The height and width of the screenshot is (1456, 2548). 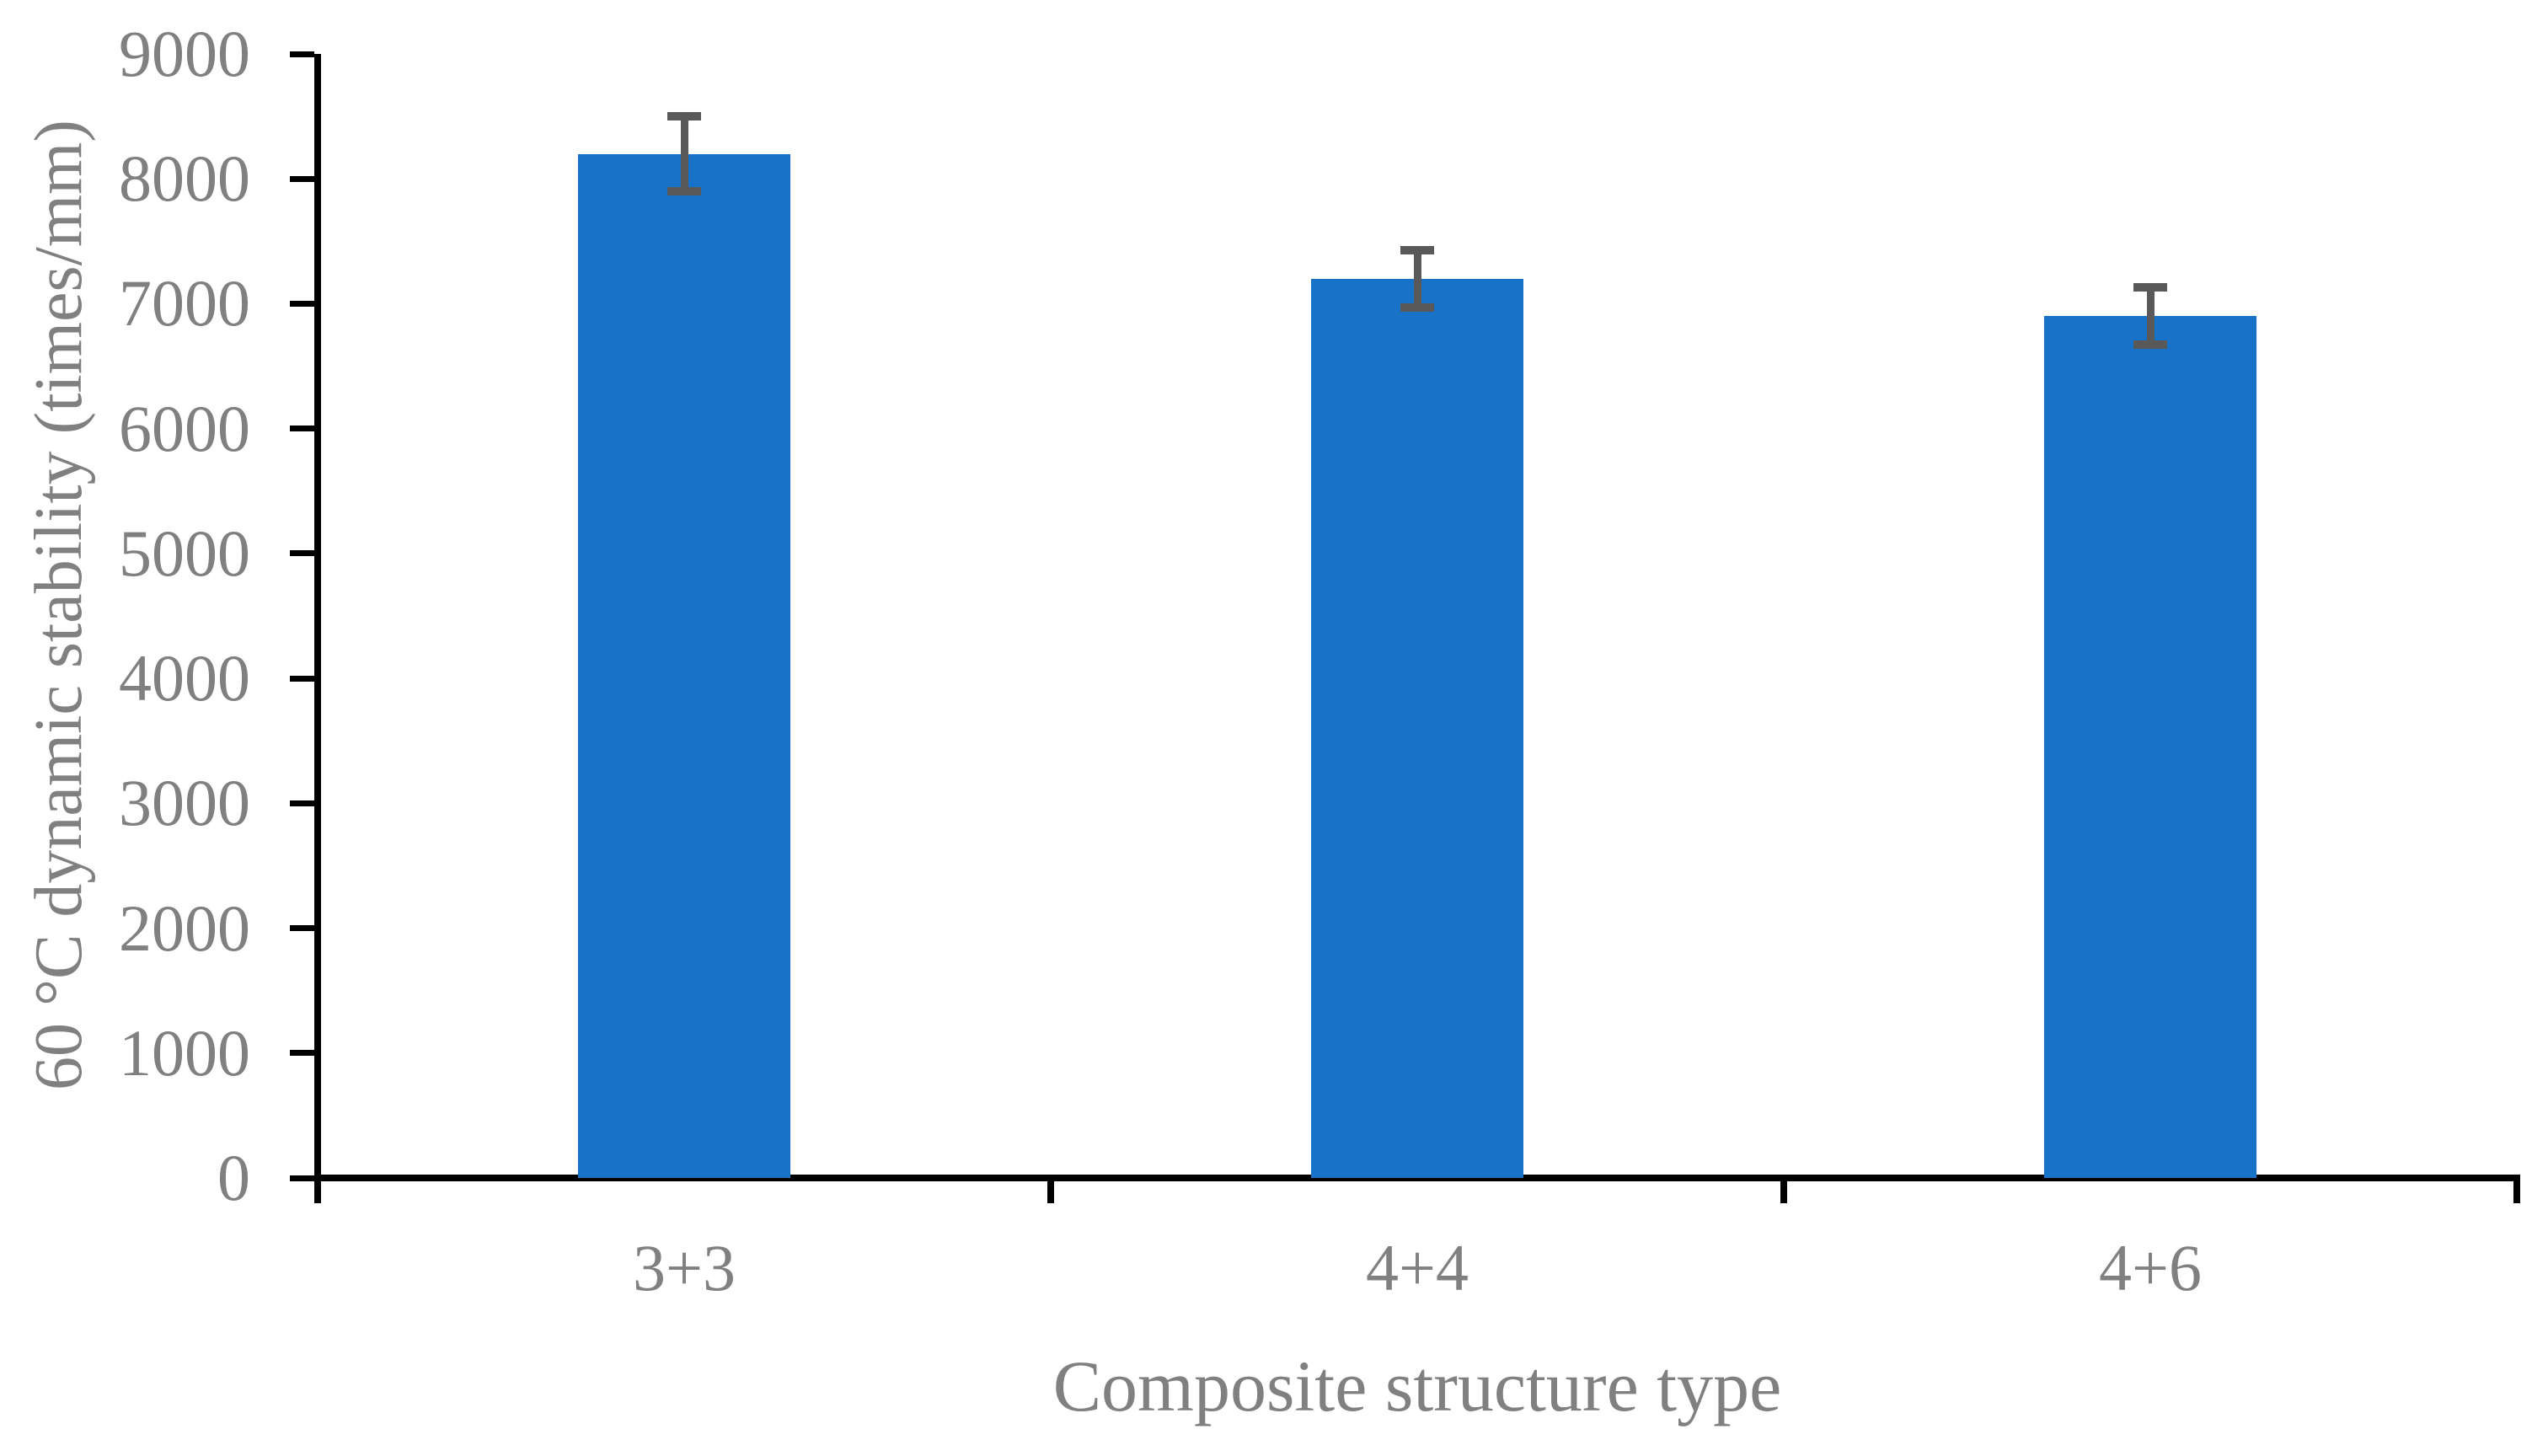 I want to click on y-tick-label: 2000, so click(x=184, y=928).